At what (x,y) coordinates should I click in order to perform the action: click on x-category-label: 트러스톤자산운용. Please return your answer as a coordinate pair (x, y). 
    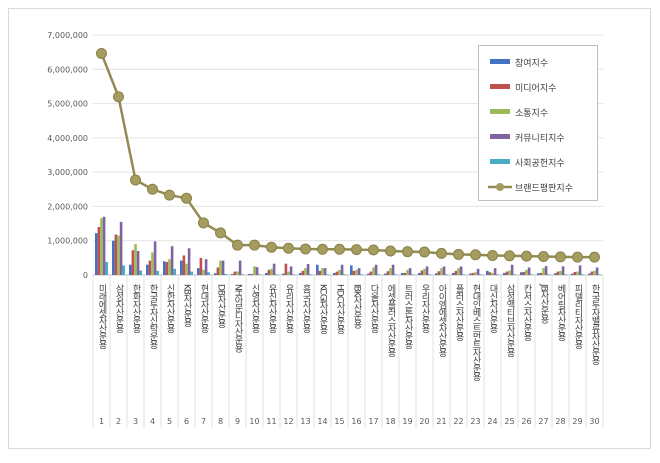
    Looking at the image, I should click on (408, 316).